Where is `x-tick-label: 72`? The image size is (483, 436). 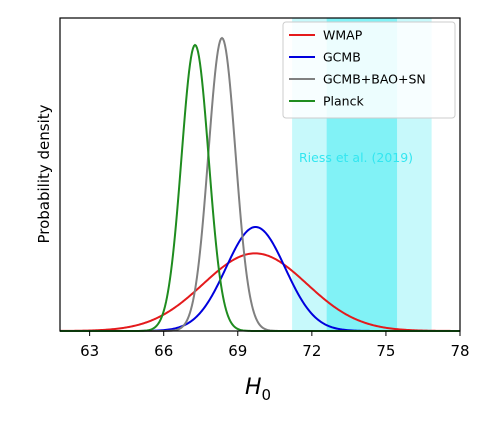
x-tick-label: 72 is located at coordinates (311, 351).